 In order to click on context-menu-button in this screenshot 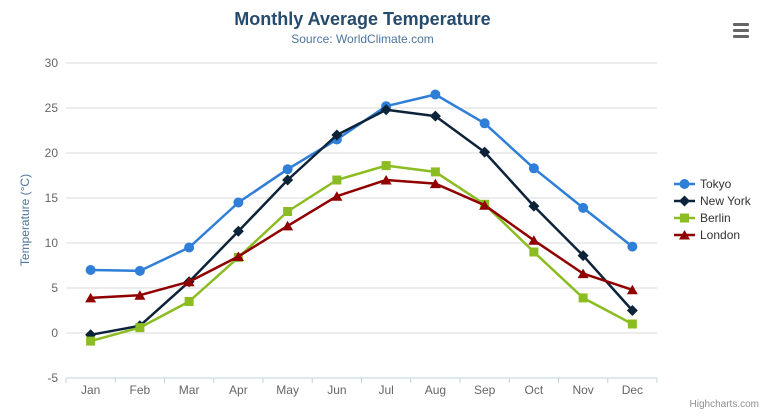, I will do `click(741, 30)`.